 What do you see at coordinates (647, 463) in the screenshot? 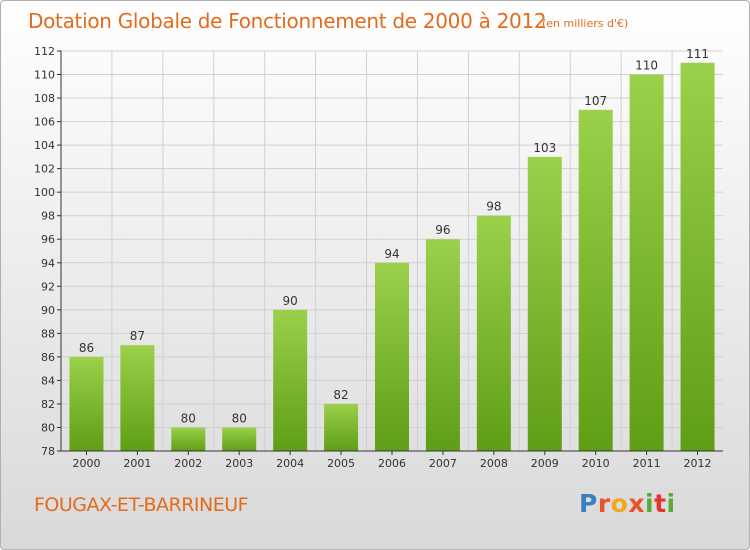
I see `x-tick-label: 2011` at bounding box center [647, 463].